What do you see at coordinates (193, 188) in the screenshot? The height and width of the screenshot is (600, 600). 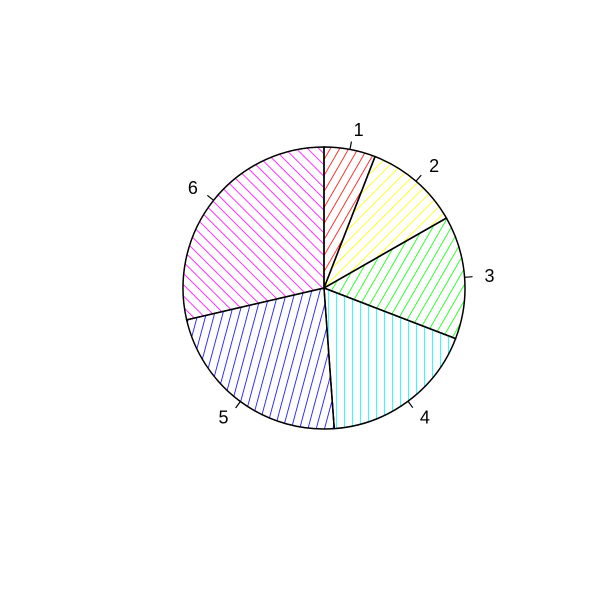 I see `slice-label-6: 6` at bounding box center [193, 188].